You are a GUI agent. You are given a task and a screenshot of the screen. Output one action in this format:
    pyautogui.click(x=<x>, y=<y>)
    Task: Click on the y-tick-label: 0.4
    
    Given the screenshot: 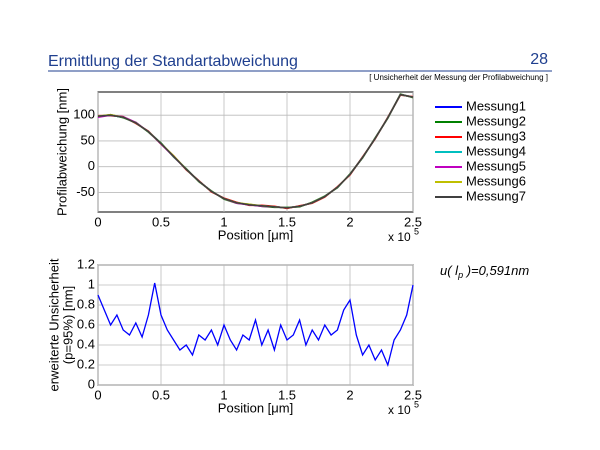 What is the action you would take?
    pyautogui.click(x=86, y=343)
    